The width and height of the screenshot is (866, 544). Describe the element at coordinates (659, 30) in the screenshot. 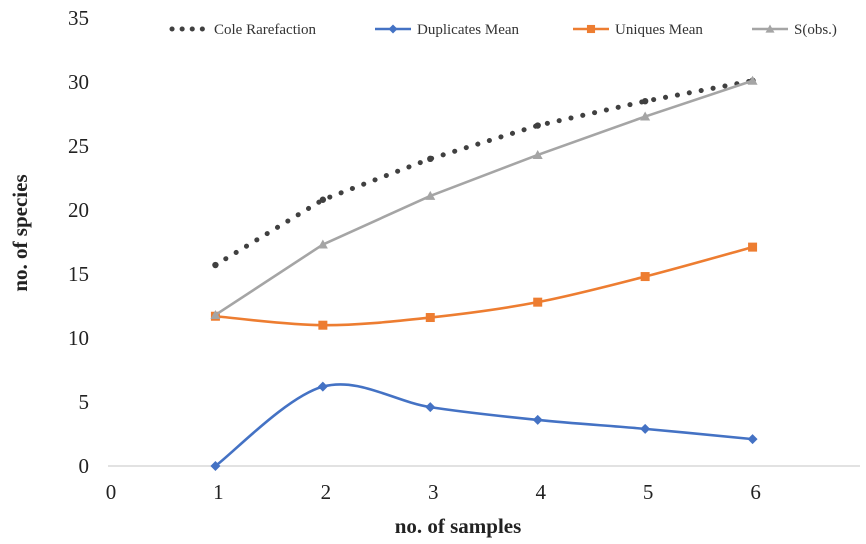

I see `legend-label: Uniques Mean` at that location.